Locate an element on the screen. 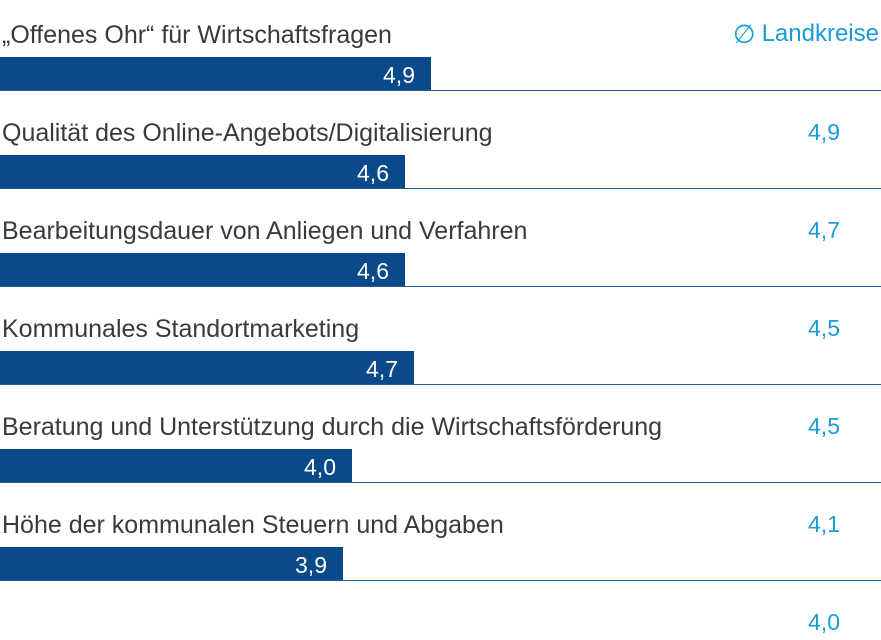 The image size is (881, 640). bar-track: 4,6 4,5 is located at coordinates (440, 297).